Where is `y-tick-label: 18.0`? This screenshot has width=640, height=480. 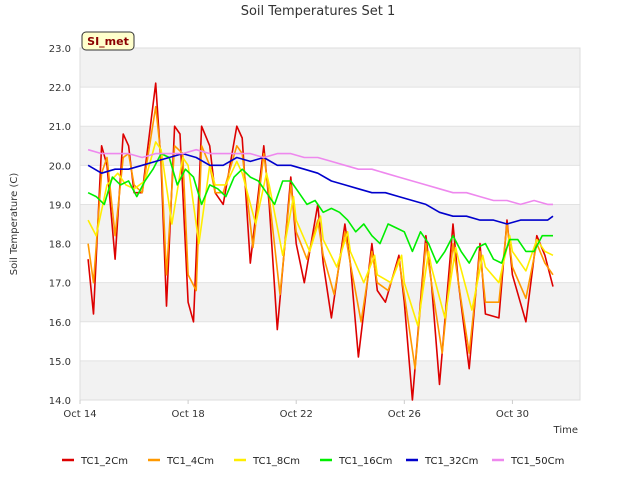
y-tick-label: 18.0 is located at coordinates (60, 245).